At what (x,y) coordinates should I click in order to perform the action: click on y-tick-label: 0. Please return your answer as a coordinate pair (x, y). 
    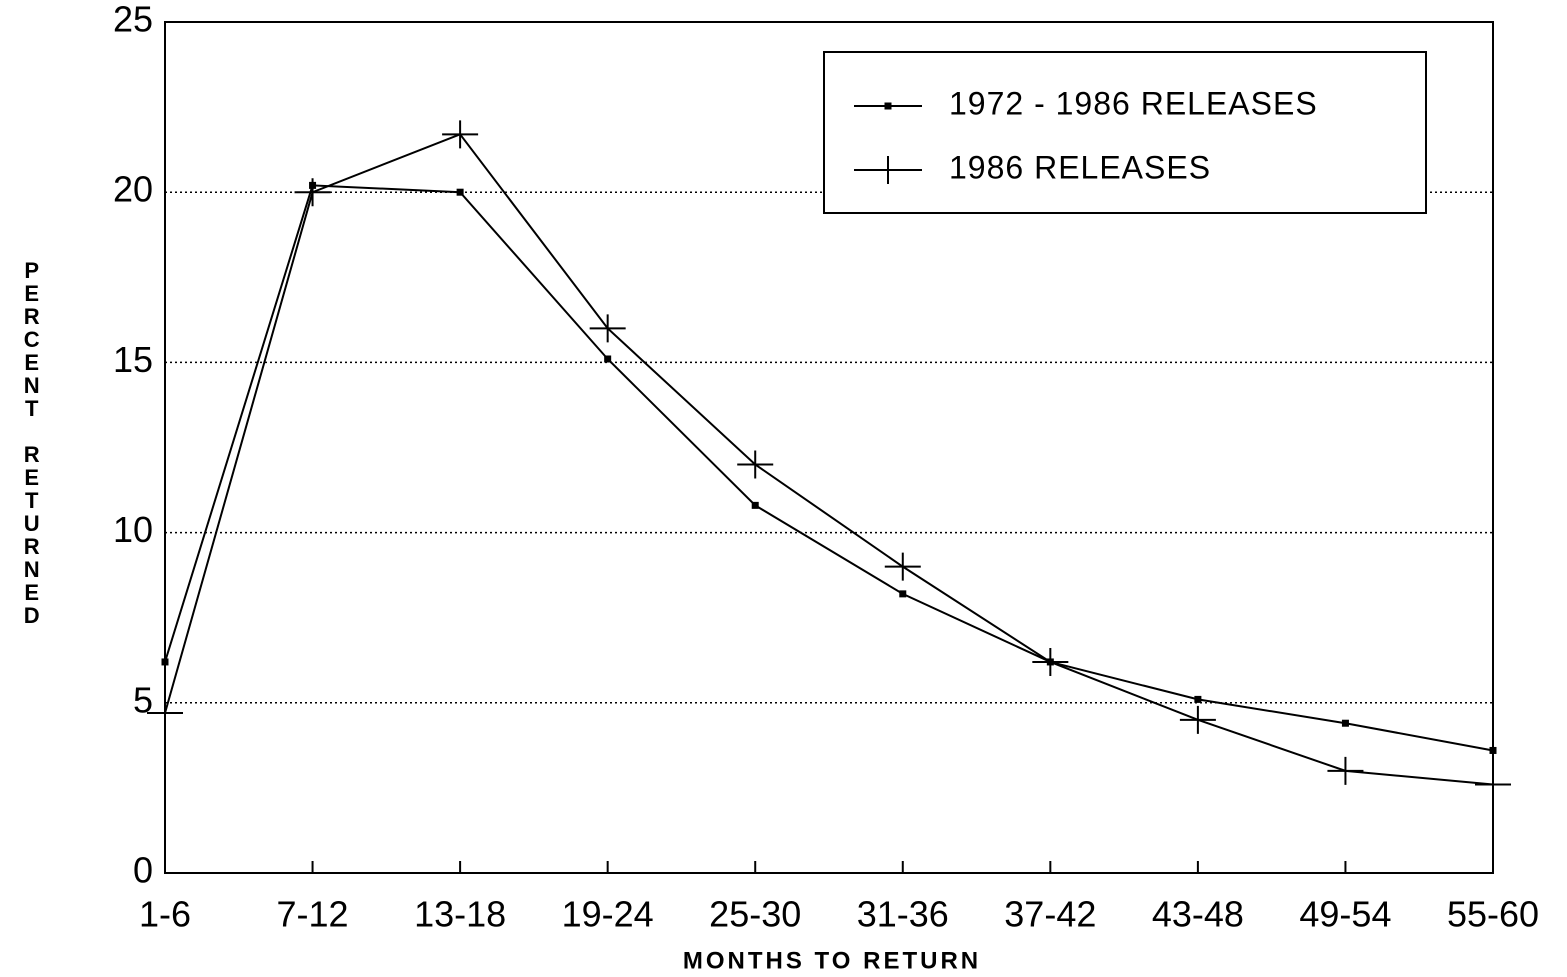
    Looking at the image, I should click on (143, 870).